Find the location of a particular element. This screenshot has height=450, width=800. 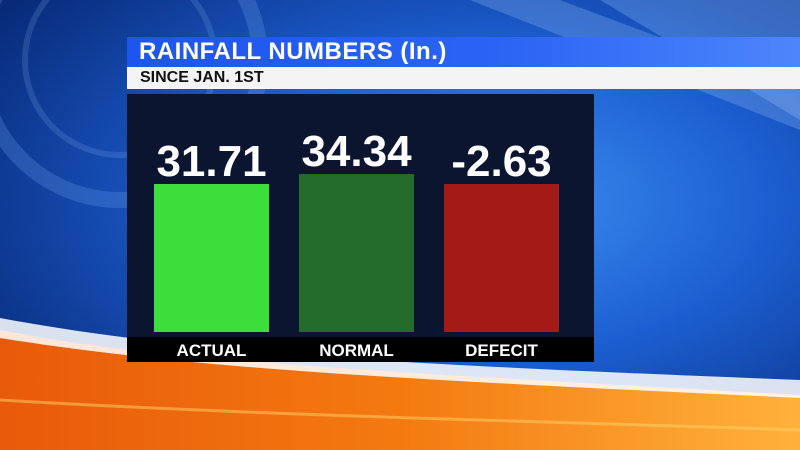

data-label-normal: 34.34 is located at coordinates (356, 151).